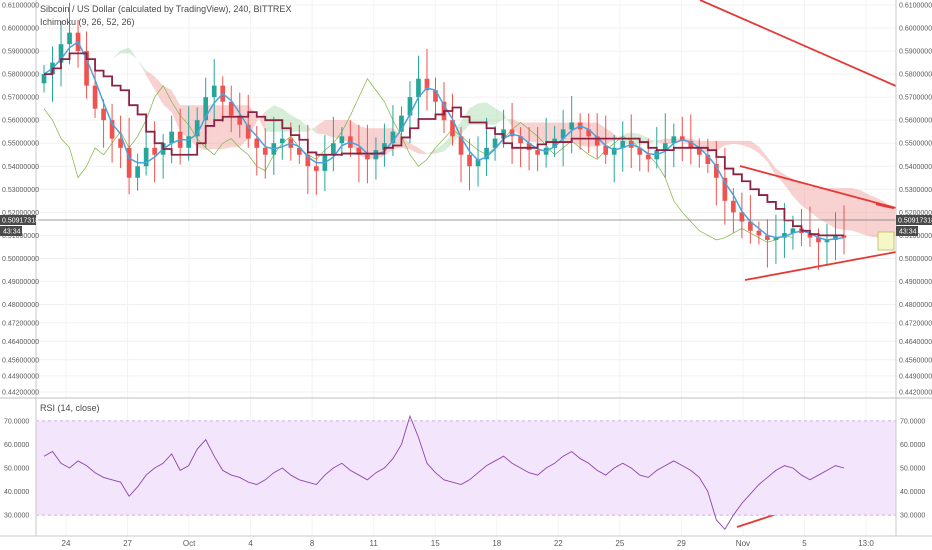 The image size is (932, 550). Describe the element at coordinates (912, 468) in the screenshot. I see `rsi-axis-right: 70.0000 60.0000 50.0000 40.0000 30.0000` at that location.